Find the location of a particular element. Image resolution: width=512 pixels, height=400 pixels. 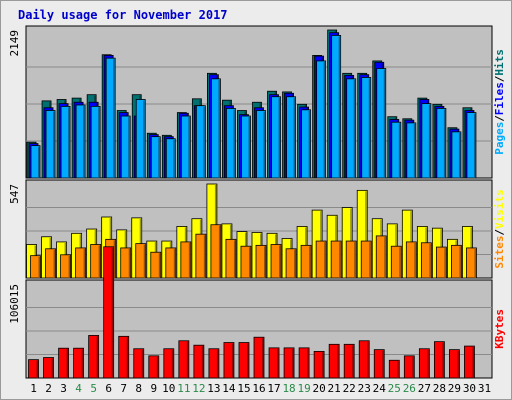

legend-visits: Visits is located at coordinates (499, 209).